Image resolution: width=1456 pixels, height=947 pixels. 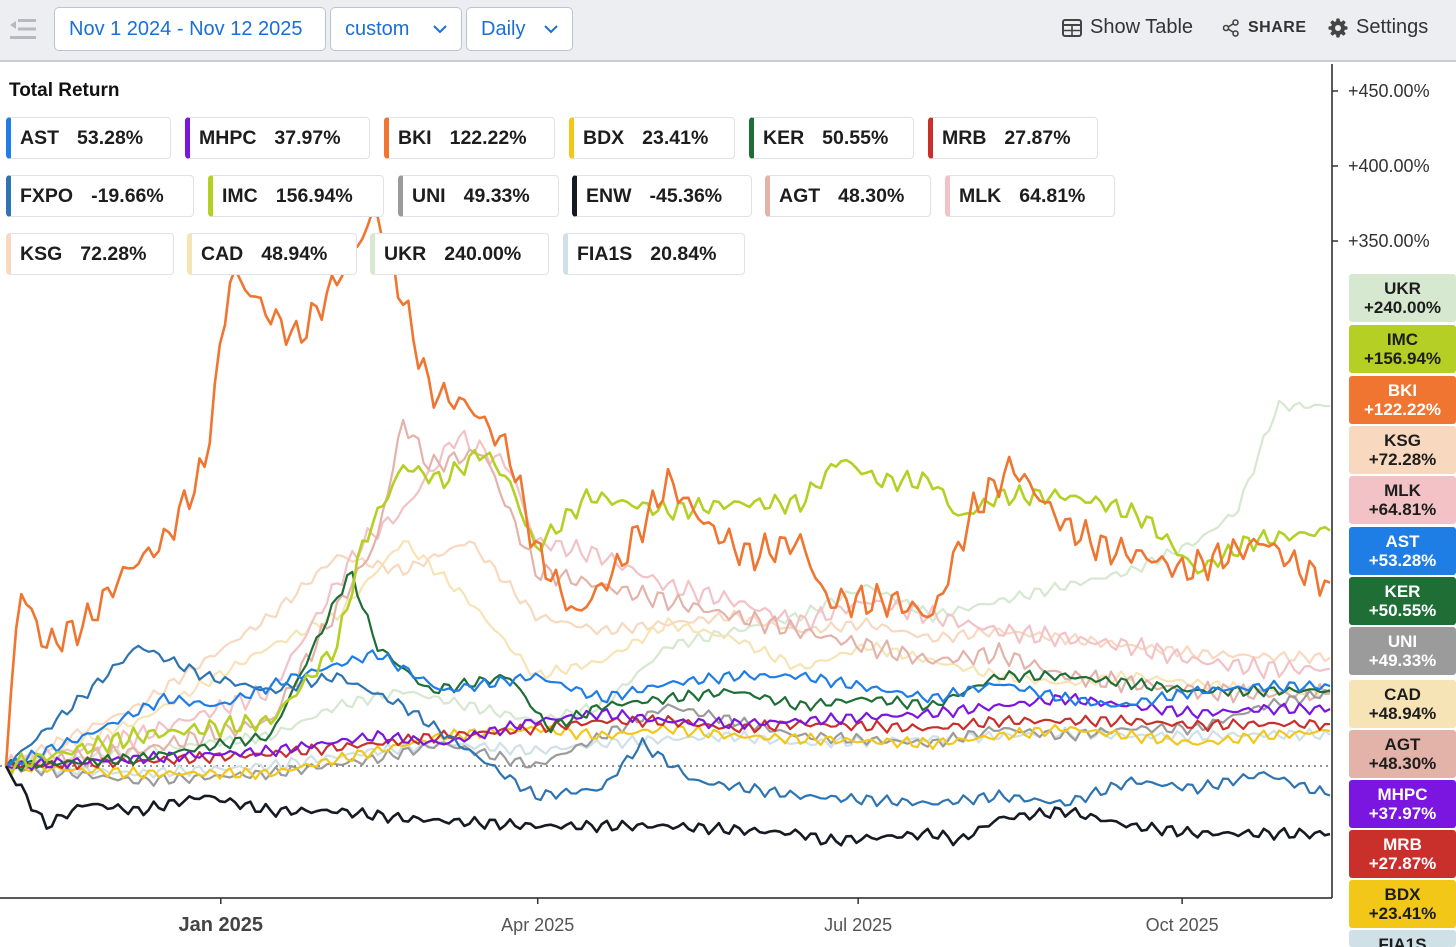 What do you see at coordinates (503, 28) in the screenshot?
I see `interval-label: Daily` at bounding box center [503, 28].